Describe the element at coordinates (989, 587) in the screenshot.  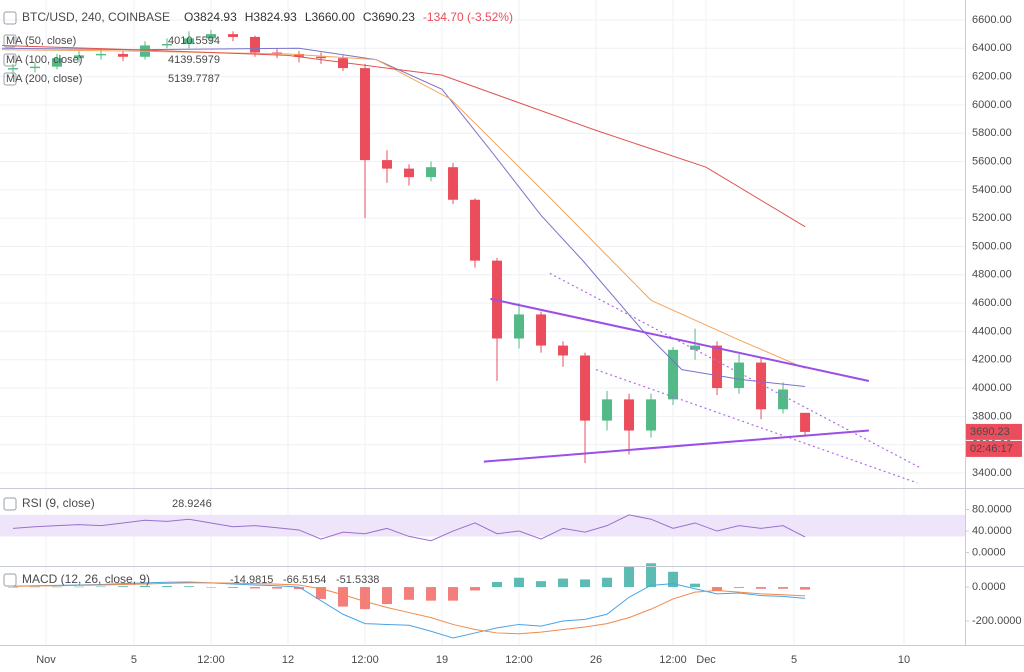
I see `y-tick-label: 0.0000` at that location.